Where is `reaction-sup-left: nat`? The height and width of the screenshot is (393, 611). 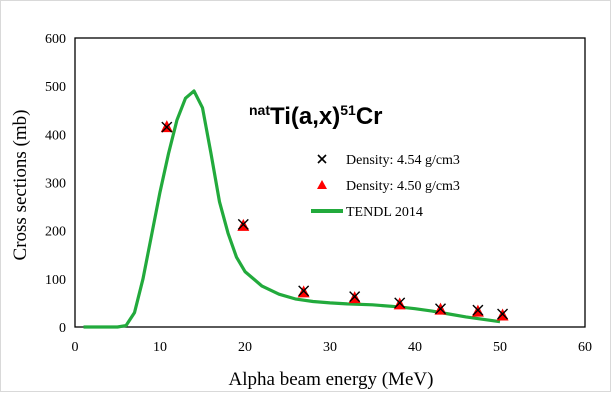 reaction-sup-left: nat is located at coordinates (259, 110).